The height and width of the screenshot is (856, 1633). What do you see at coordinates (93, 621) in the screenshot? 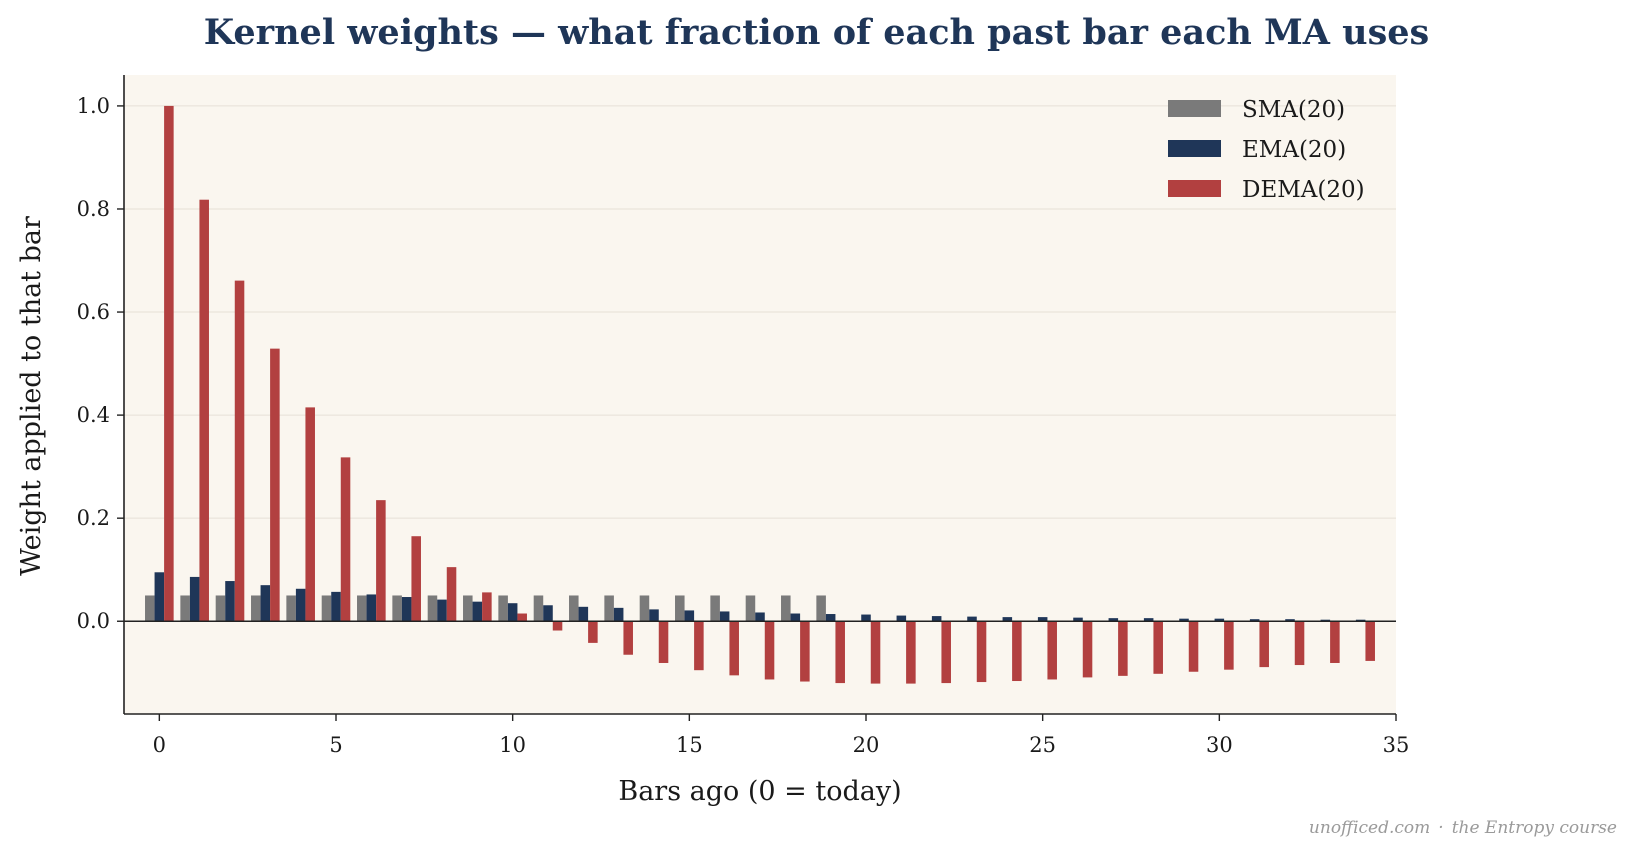
I see `y-tick-label: 0.0` at bounding box center [93, 621].